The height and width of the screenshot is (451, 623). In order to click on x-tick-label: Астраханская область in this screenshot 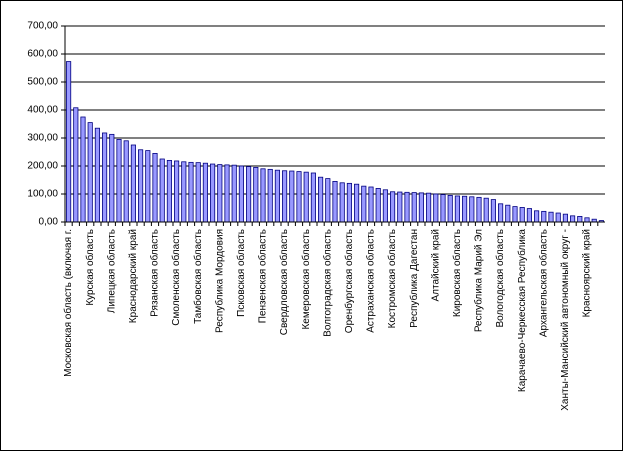, I will do `click(371, 281)`.